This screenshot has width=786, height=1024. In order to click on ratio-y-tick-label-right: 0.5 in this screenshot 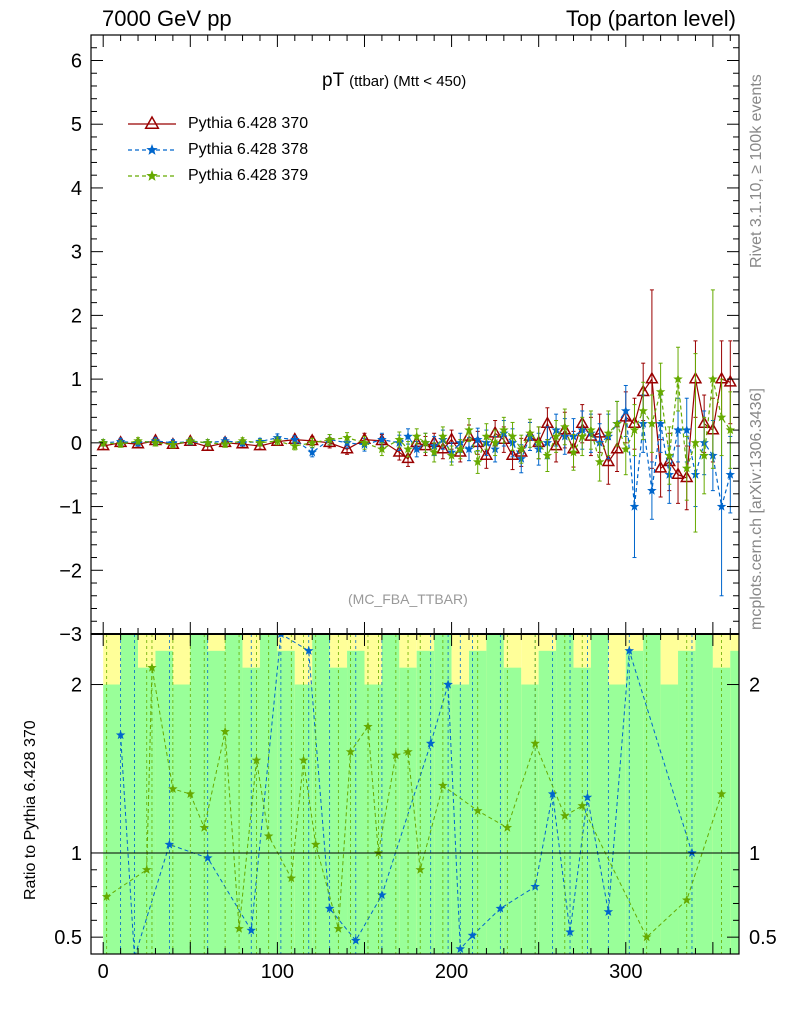, I will do `click(763, 938)`.